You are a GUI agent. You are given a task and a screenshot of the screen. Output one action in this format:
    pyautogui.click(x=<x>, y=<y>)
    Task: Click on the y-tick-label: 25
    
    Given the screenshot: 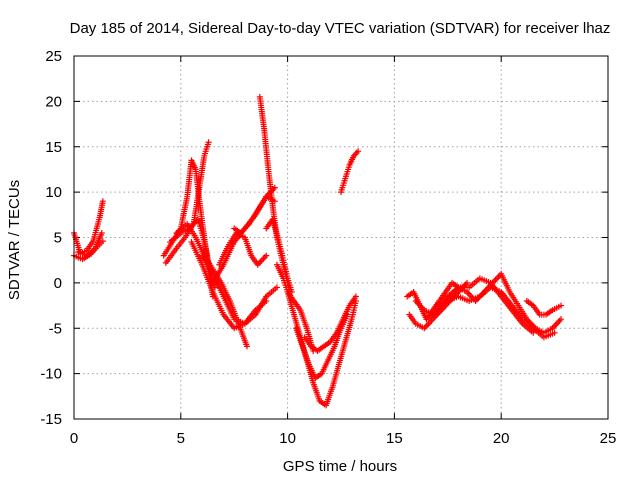 What is the action you would take?
    pyautogui.click(x=53, y=56)
    